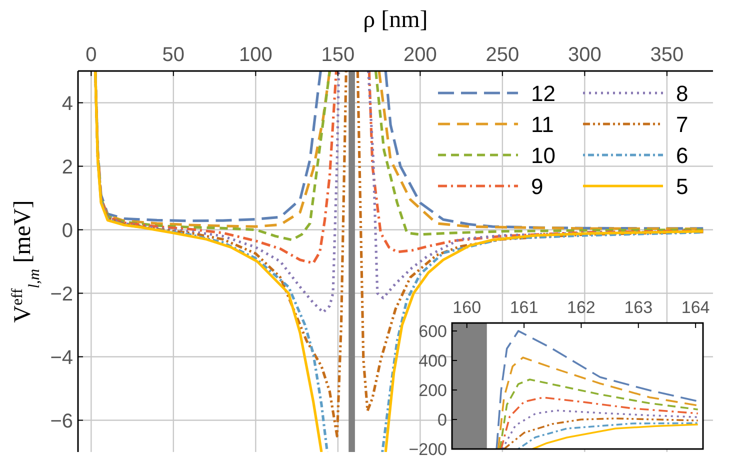 This screenshot has width=733, height=464. Describe the element at coordinates (338, 55) in the screenshot. I see `x-tick-label: 150` at that location.